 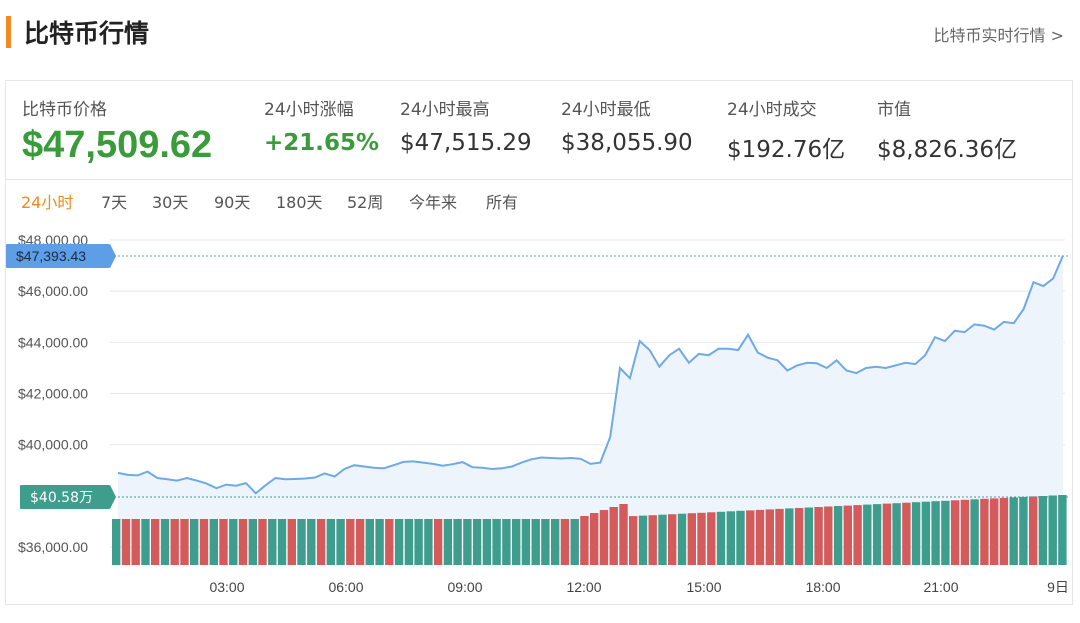 I want to click on tab-52w: 52周, so click(x=365, y=202).